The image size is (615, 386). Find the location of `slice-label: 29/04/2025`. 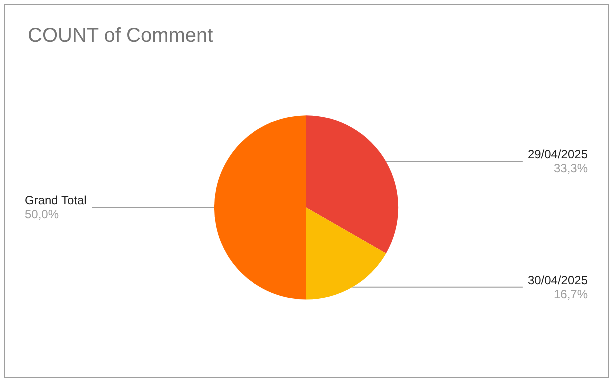

slice-label: 29/04/2025 is located at coordinates (558, 155).